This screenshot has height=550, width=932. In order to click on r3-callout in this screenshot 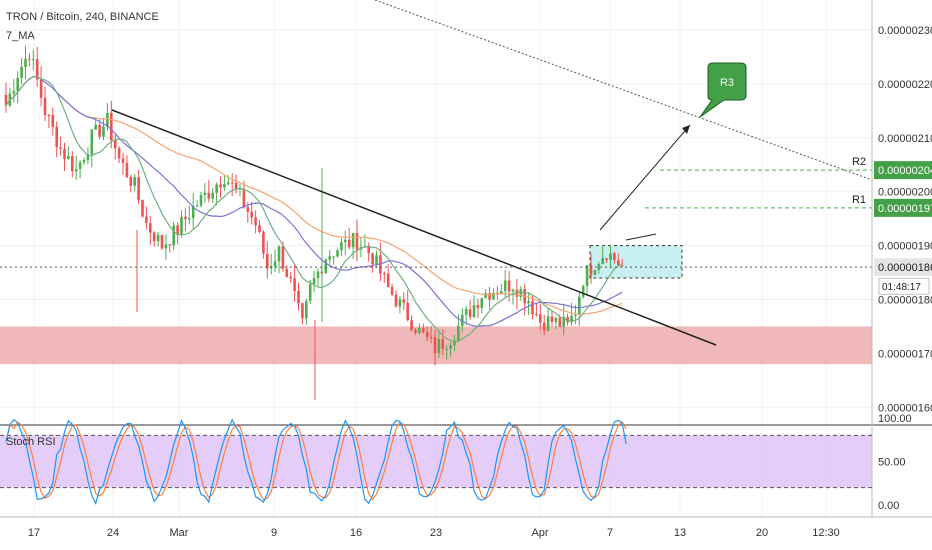, I will do `click(723, 90)`.